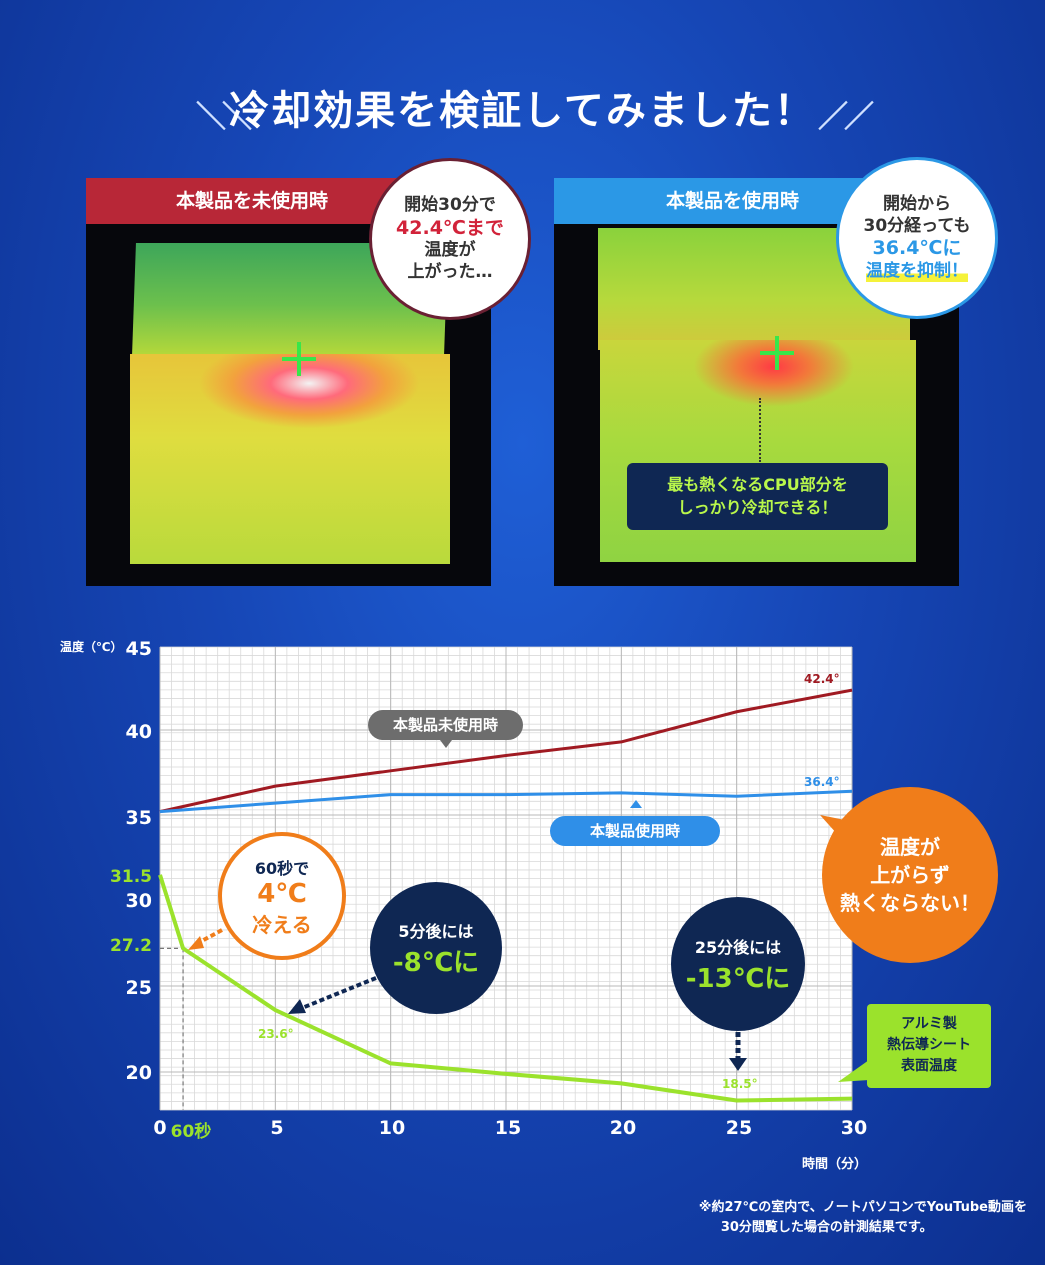 The height and width of the screenshot is (1265, 1045). I want to click on bubble-line: 開始から, so click(917, 204).